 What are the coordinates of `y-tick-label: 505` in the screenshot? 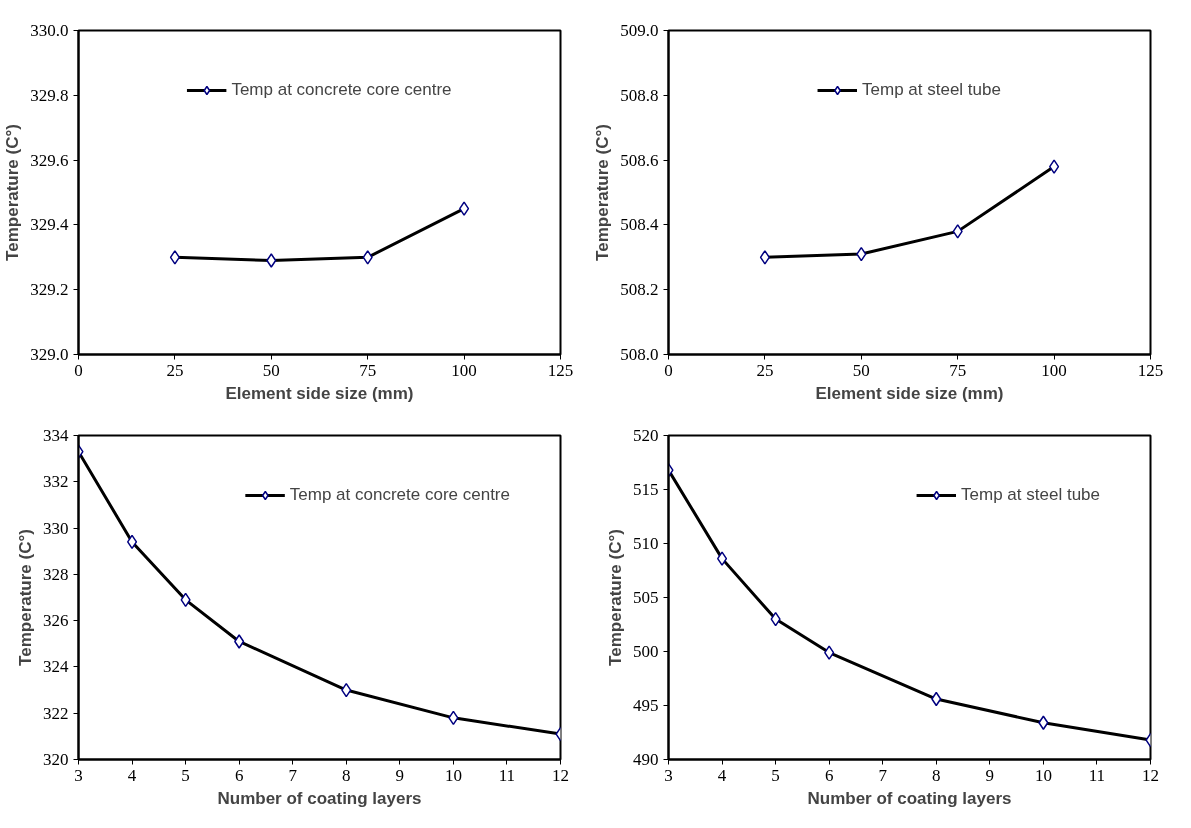 It's located at (646, 597).